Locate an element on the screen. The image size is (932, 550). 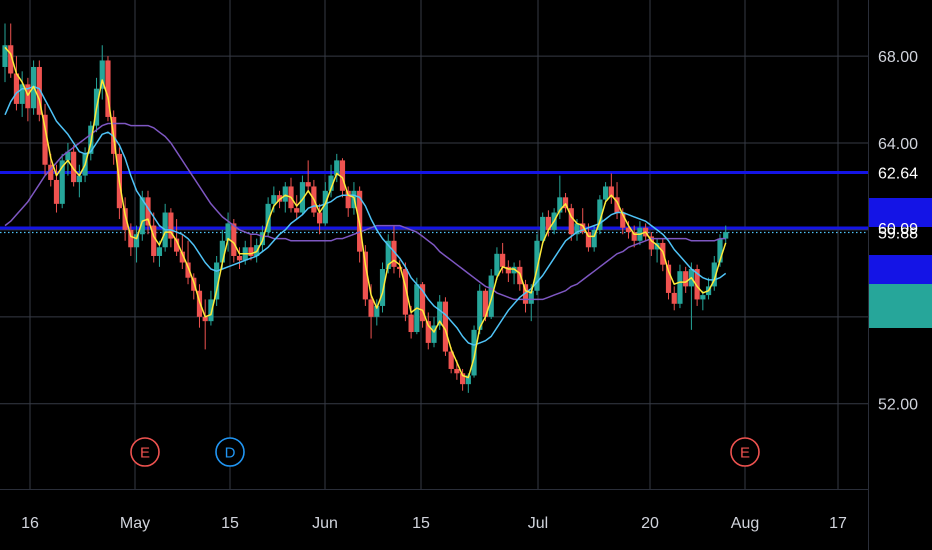
time-axis: 16 May 15 Jun 15 Jul 20 Aug 17 is located at coordinates (434, 523).